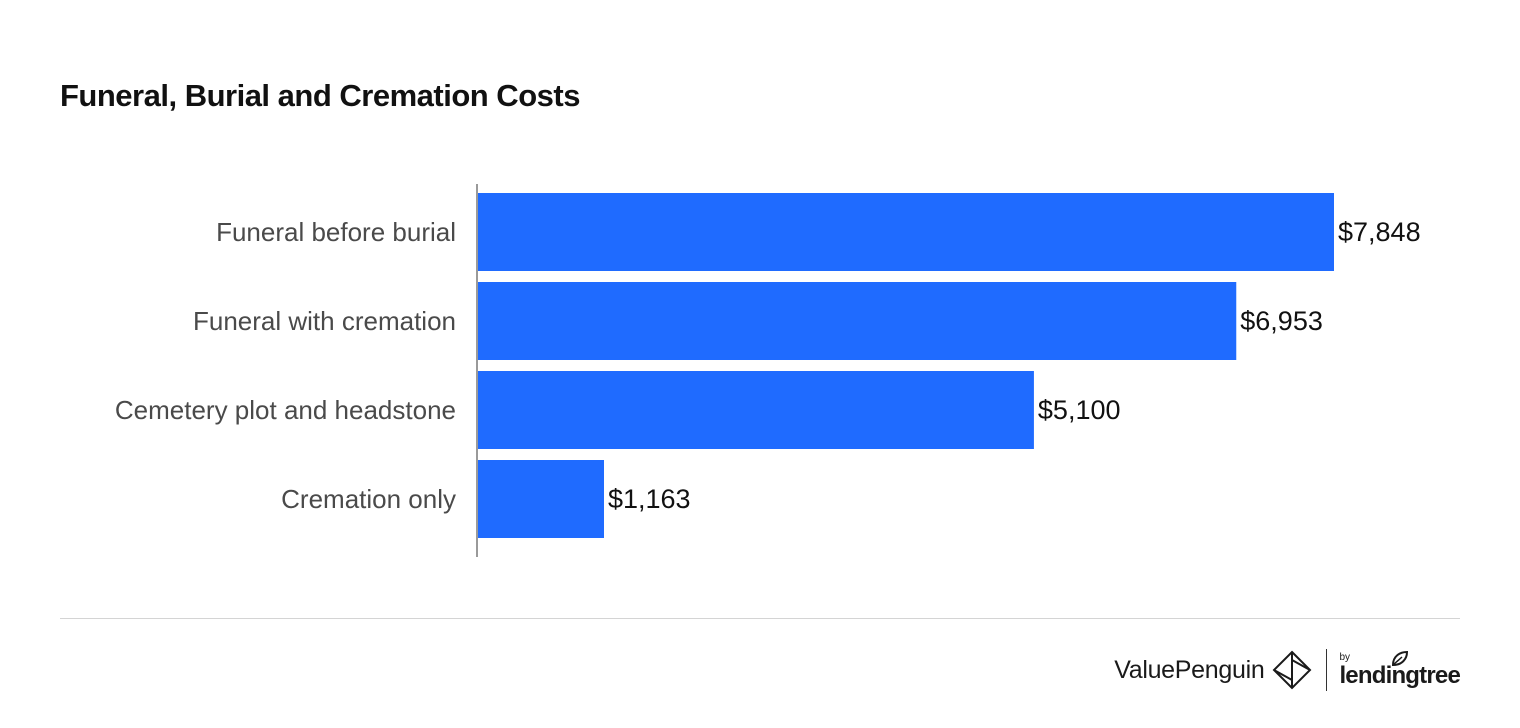  What do you see at coordinates (320, 95) in the screenshot?
I see `chart-title: Funeral, Burial and Cremation Costs` at bounding box center [320, 95].